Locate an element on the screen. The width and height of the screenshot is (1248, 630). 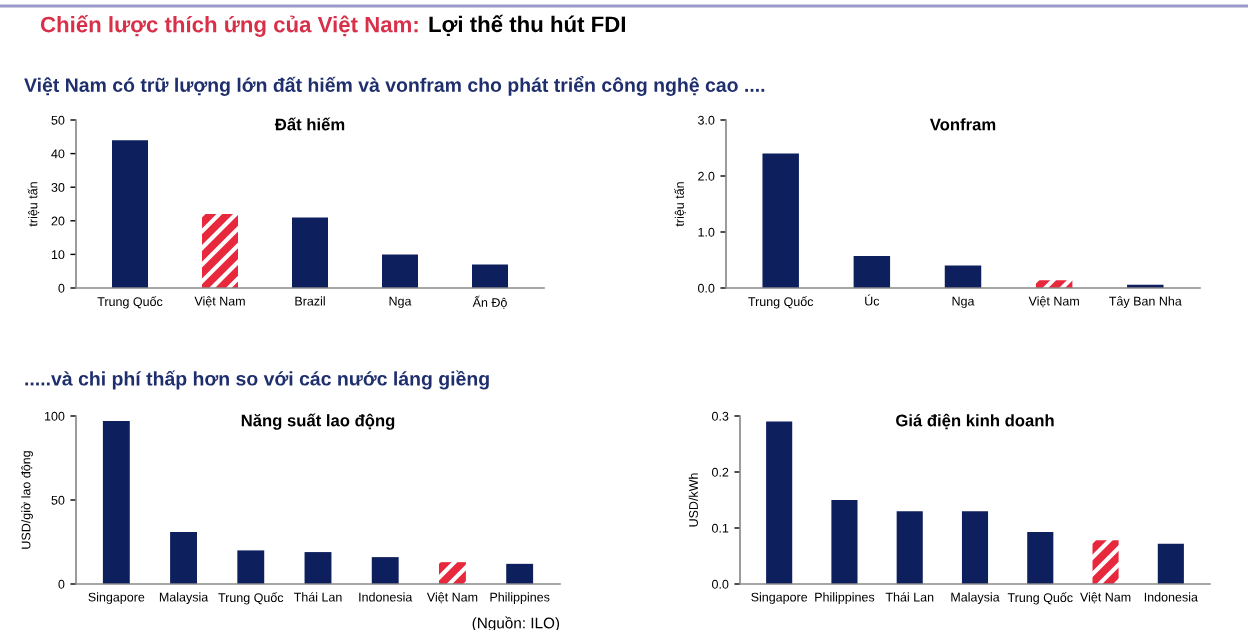
chart-title: Đất hiếm is located at coordinates (309, 124).